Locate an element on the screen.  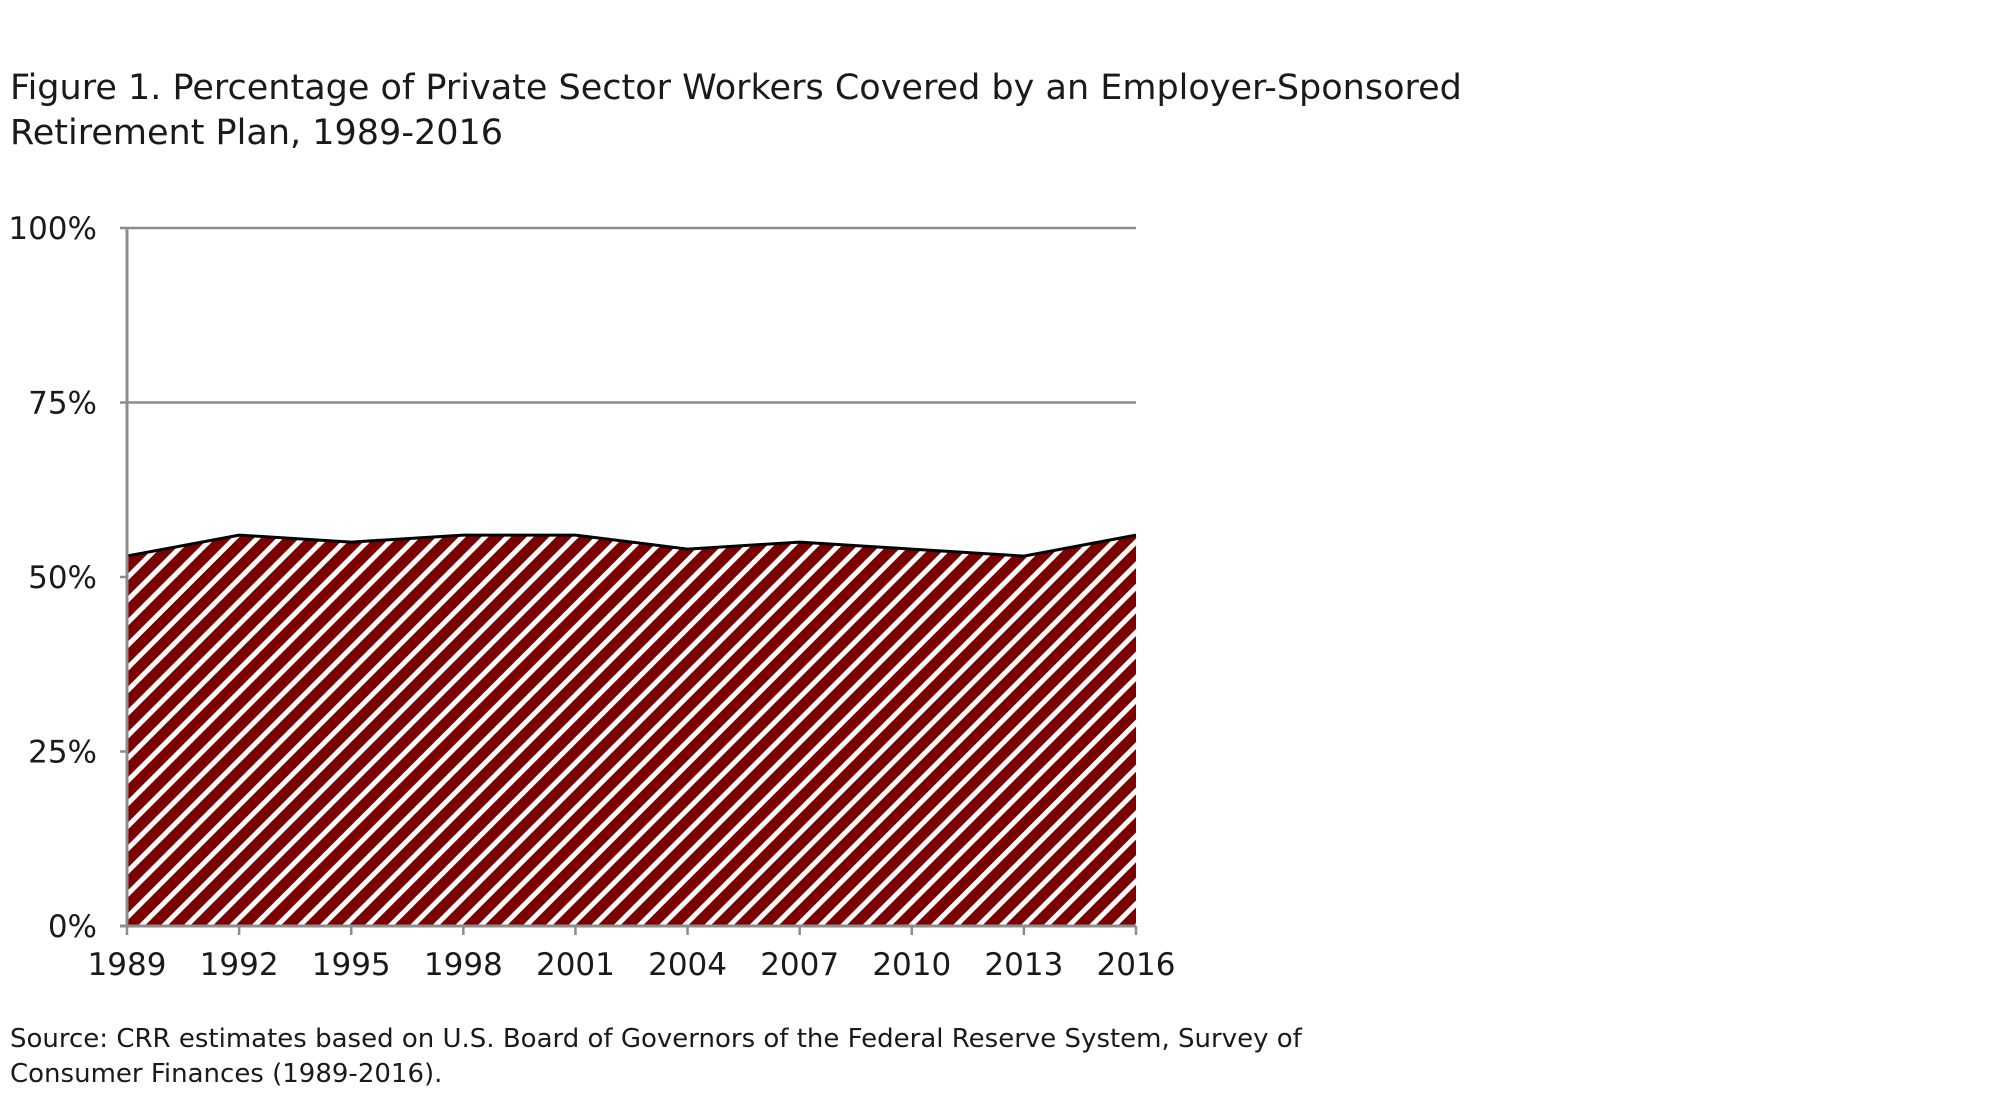
x-tick-label: 2010 is located at coordinates (911, 965).